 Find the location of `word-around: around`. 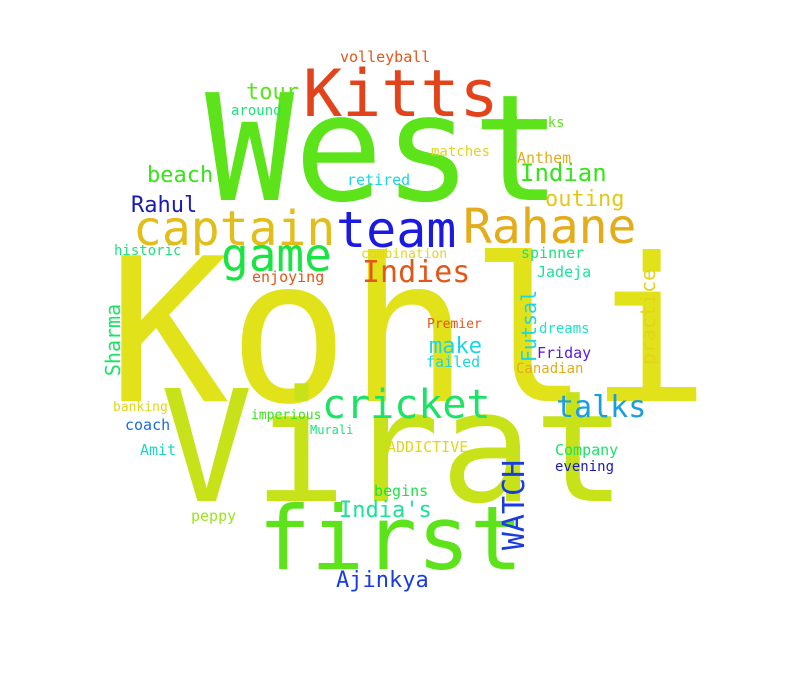

word-around: around is located at coordinates (256, 111).